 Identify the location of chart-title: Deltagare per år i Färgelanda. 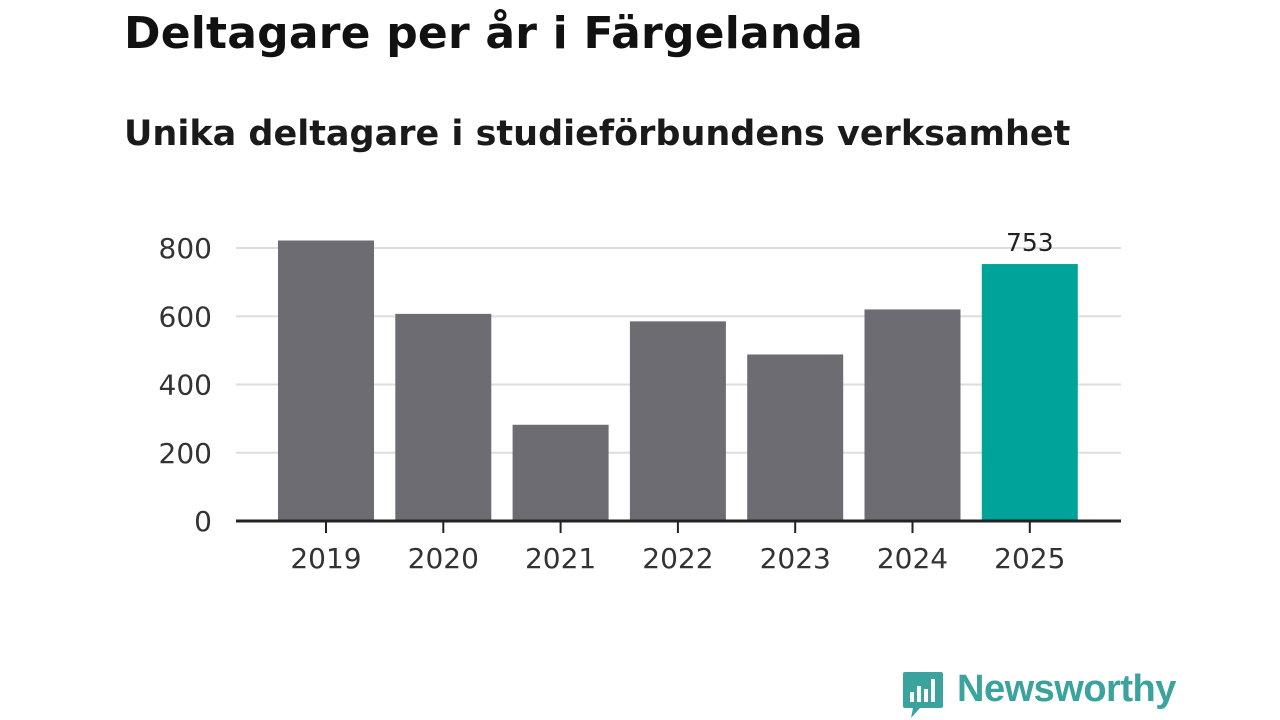
(493, 33).